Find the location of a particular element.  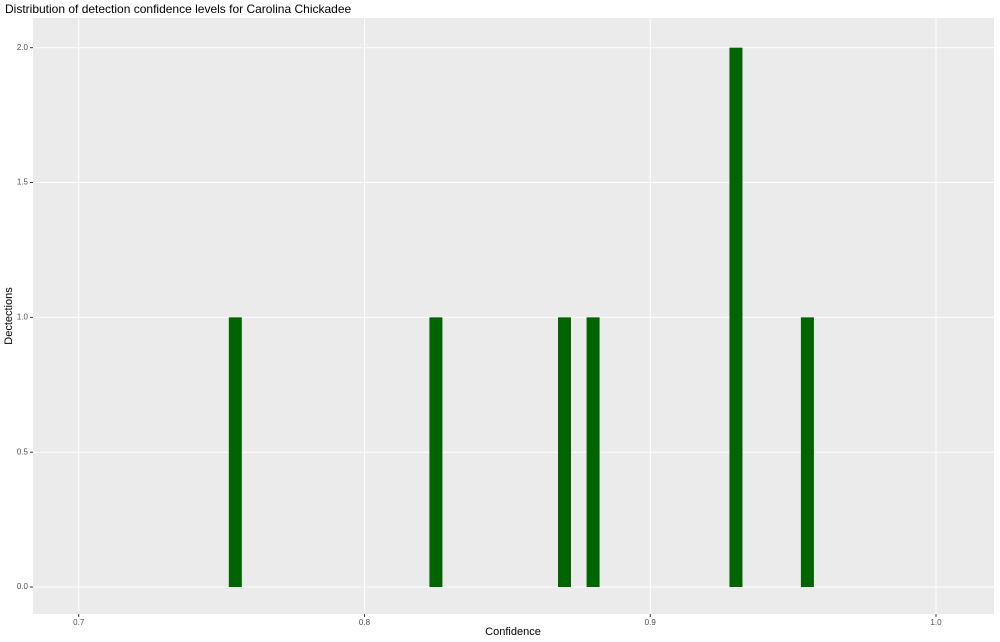

x-tick-label: 0.7 is located at coordinates (79, 622).